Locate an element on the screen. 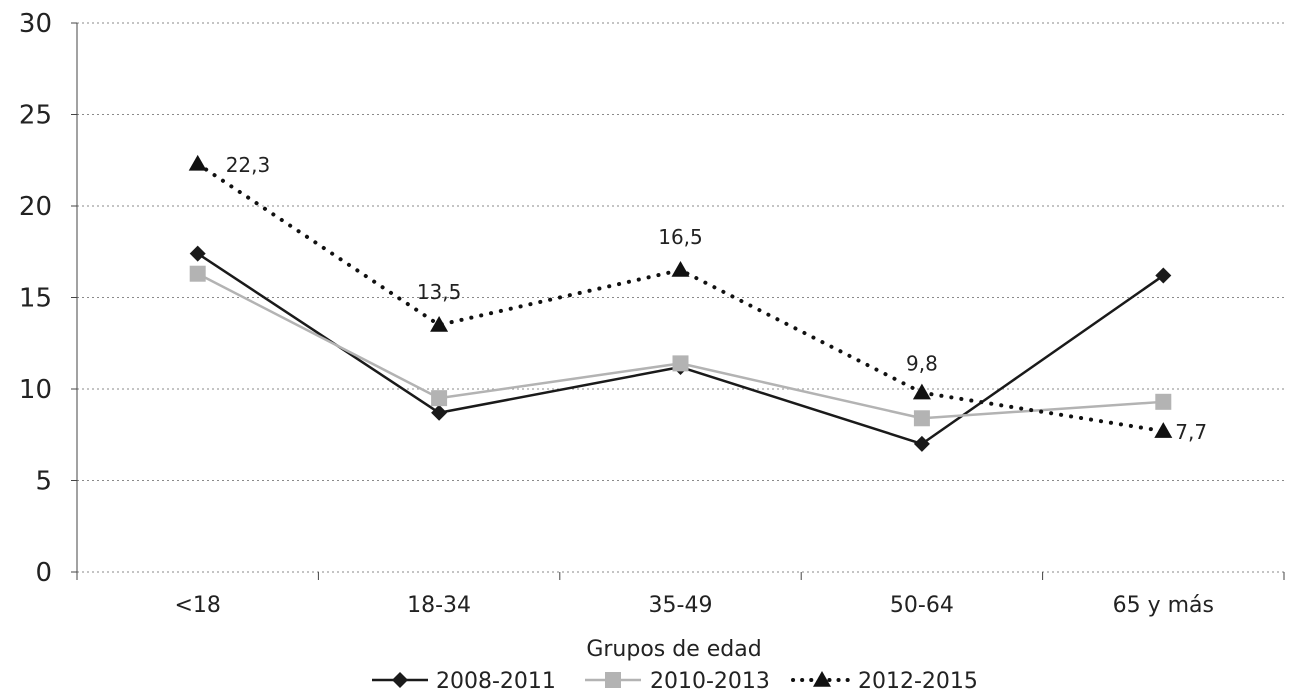 This screenshot has height=699, width=1300. legend: 2008-2011 2010-2013 2012-2015 is located at coordinates (675, 681).